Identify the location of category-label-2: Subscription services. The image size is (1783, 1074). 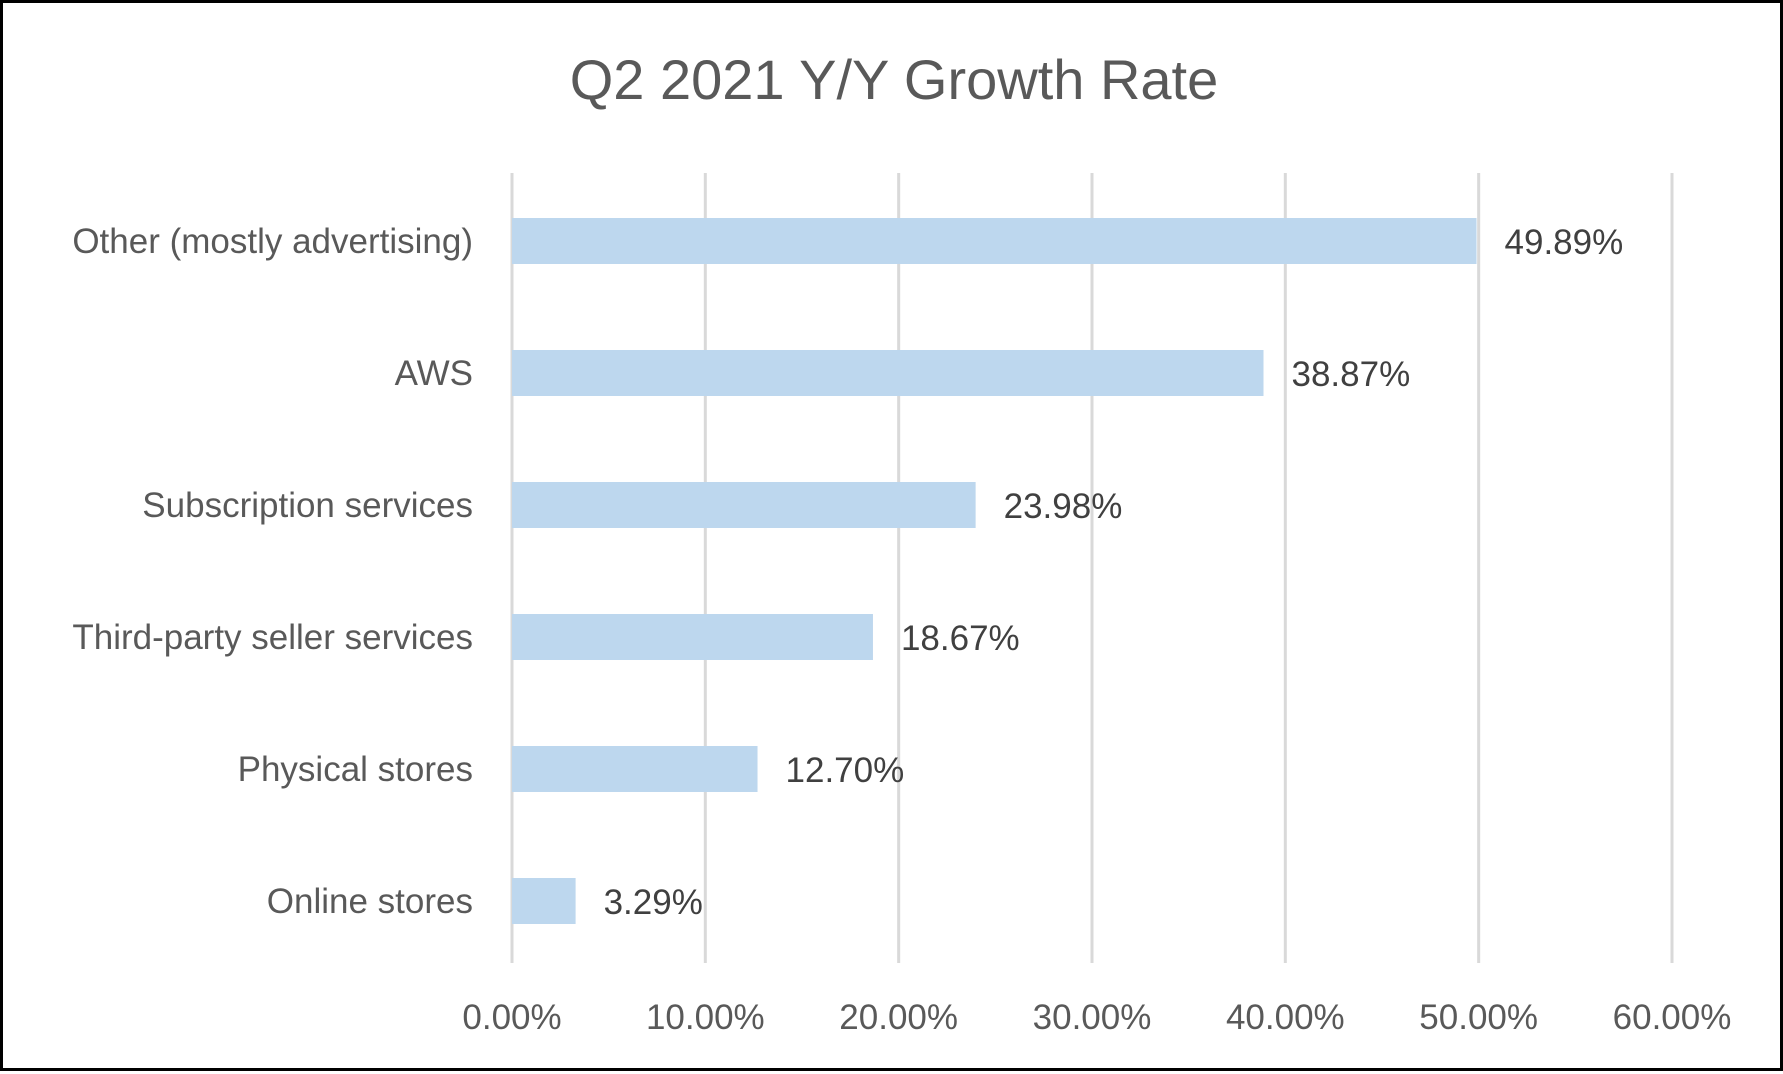
(307, 505).